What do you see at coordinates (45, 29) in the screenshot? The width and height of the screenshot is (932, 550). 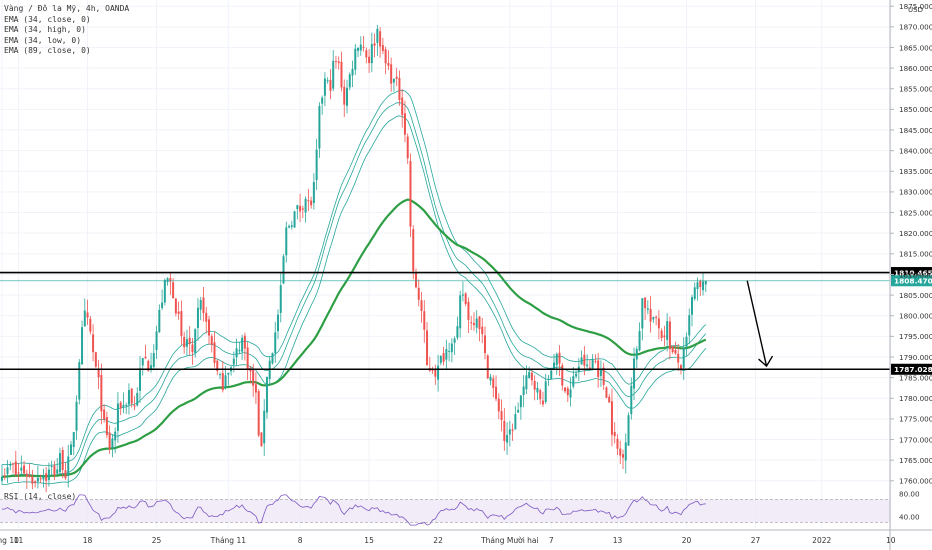 I see `legend-ema-34-high: EMA (34, high, 0)` at bounding box center [45, 29].